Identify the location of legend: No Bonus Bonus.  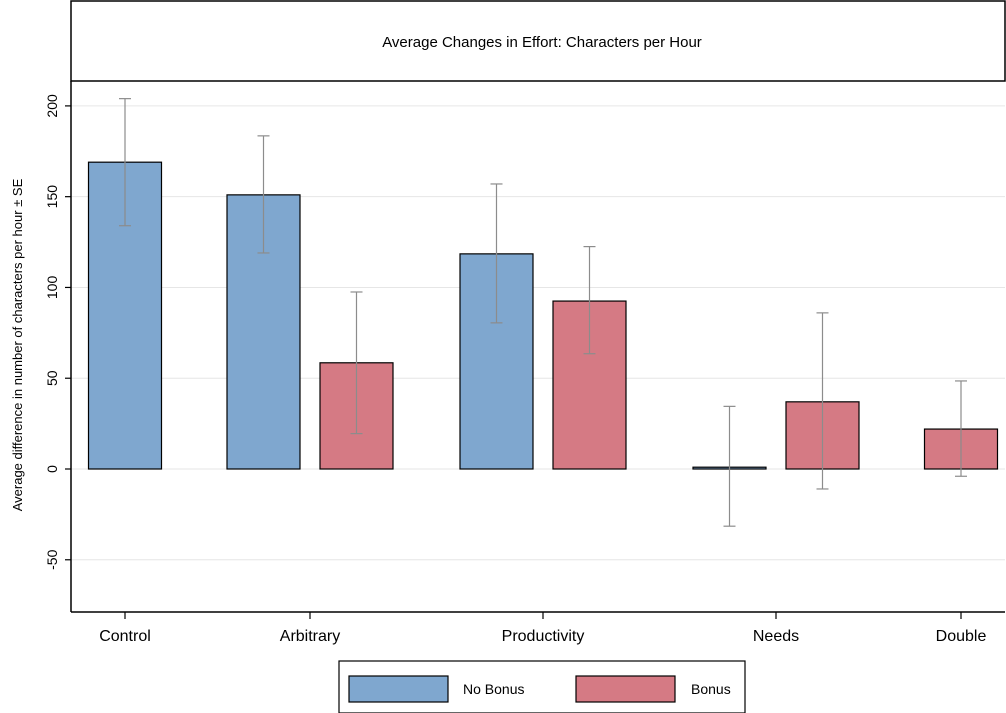
(542, 686).